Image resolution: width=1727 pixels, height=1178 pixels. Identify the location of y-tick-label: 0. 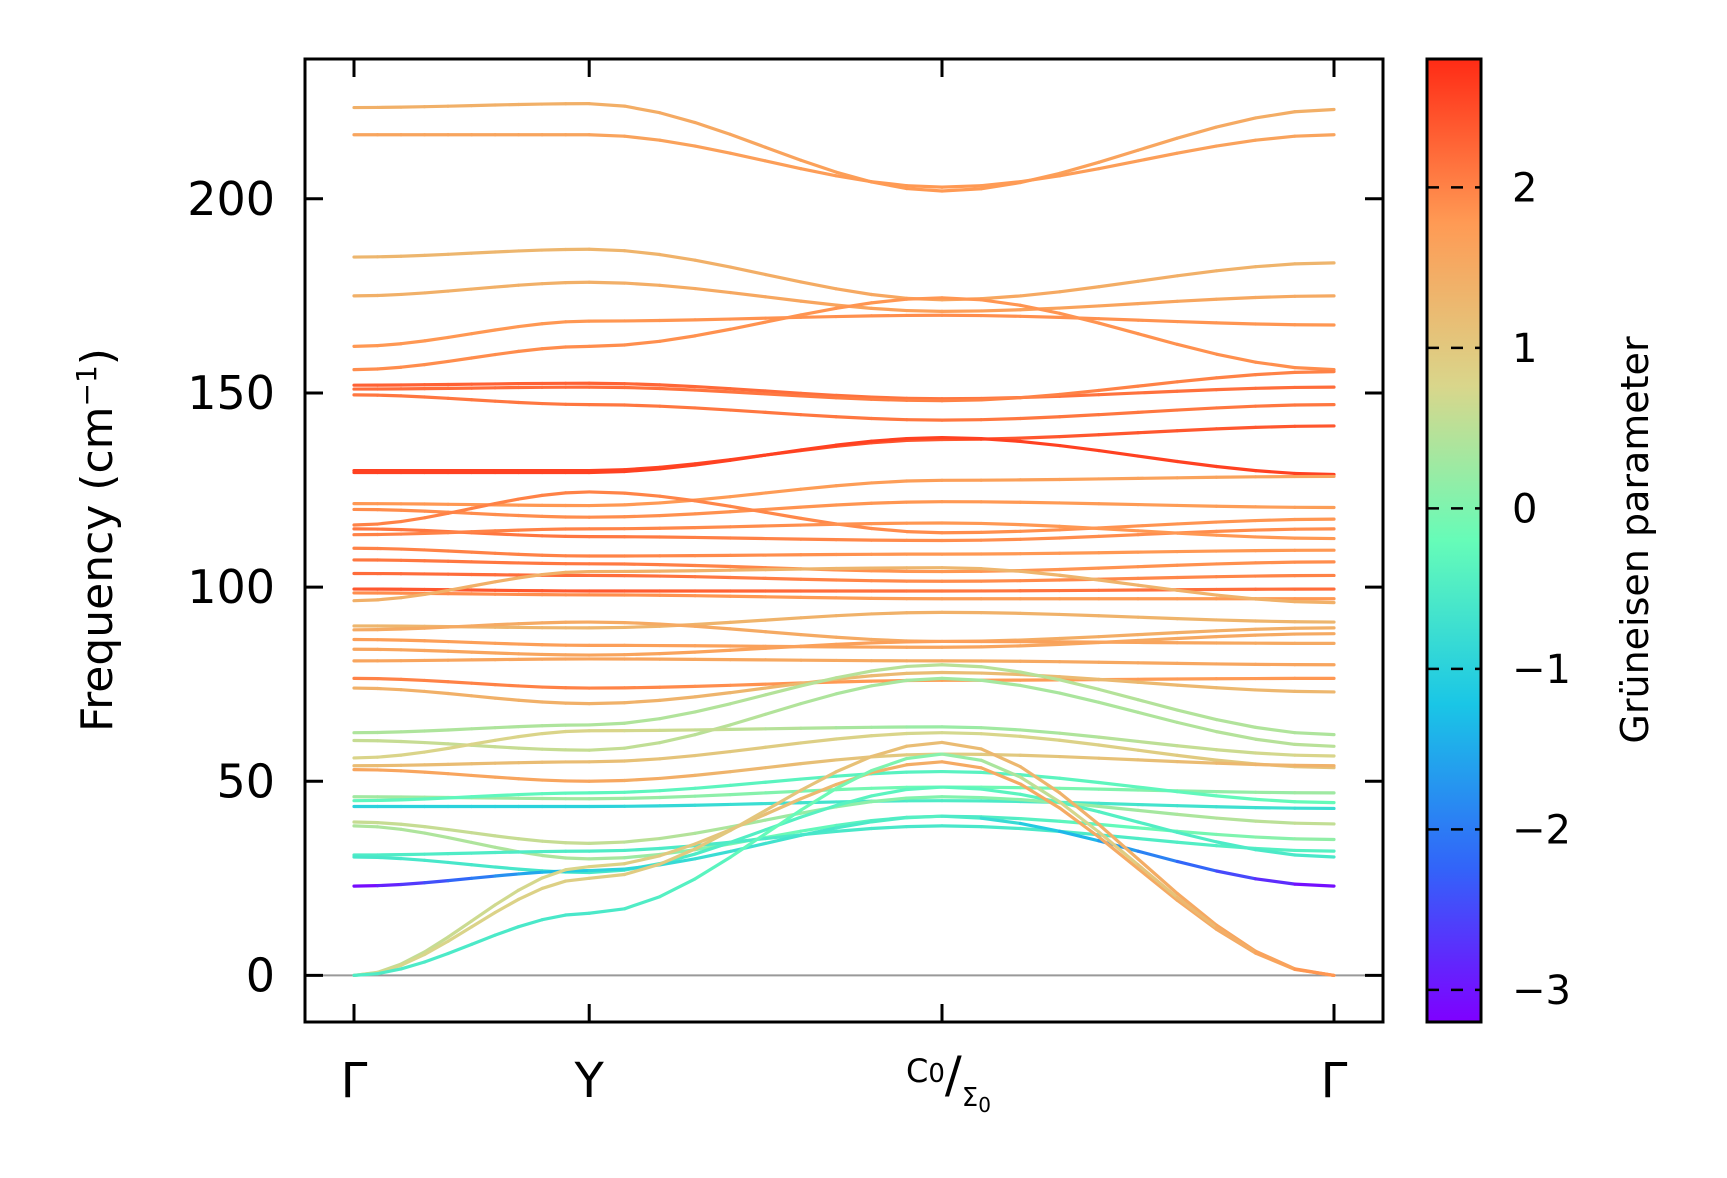
(260, 975).